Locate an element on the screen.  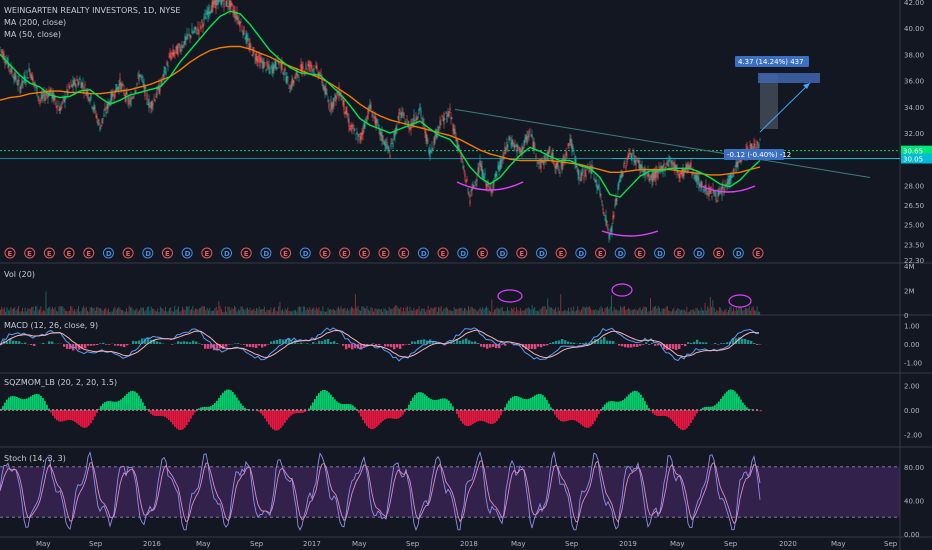
symbol-title: WEINGARTEN REALTY INVESTORS, 1D, NYSE is located at coordinates (92, 10).